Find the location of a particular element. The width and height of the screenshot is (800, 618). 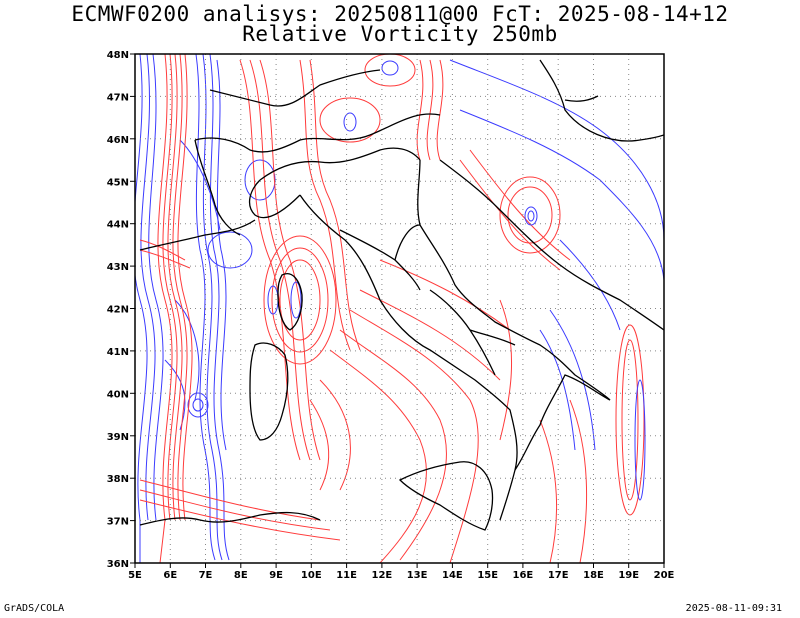

lon-label: 9E is located at coordinates (276, 575).